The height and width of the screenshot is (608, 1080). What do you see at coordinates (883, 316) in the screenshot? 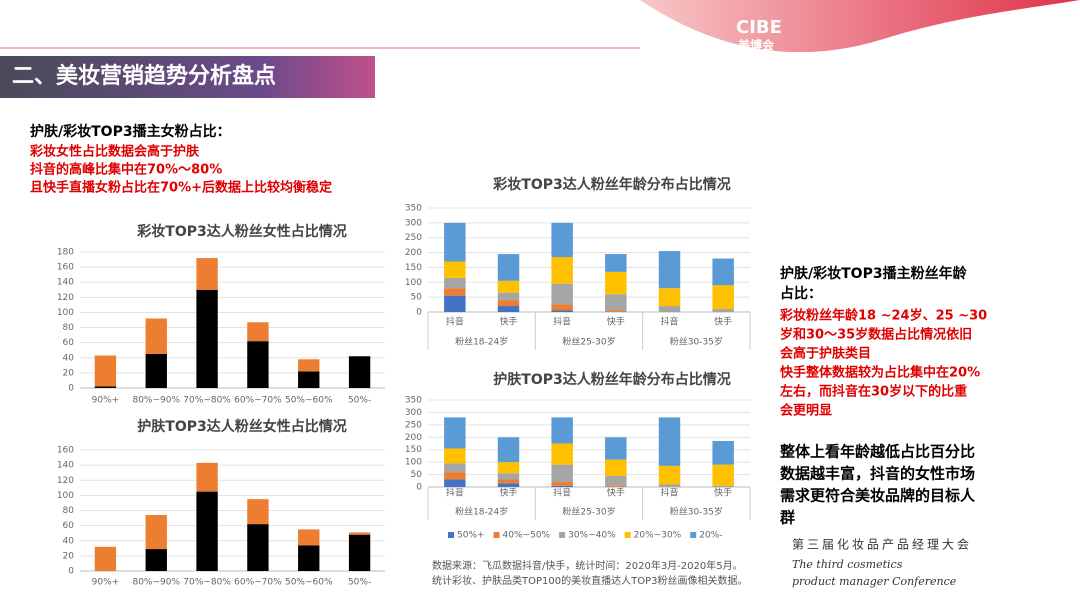
I see `right-line: 彩妆粉丝年龄18 ~24岁、25 ~30` at bounding box center [883, 316].